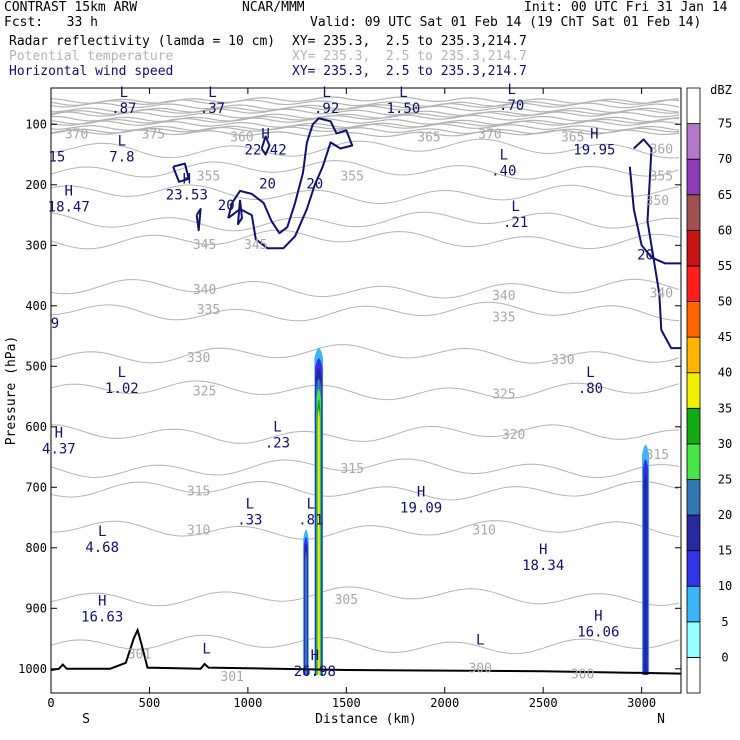 The width and height of the screenshot is (740, 740). What do you see at coordinates (36, 306) in the screenshot?
I see `y-tick-label: 400` at bounding box center [36, 306].